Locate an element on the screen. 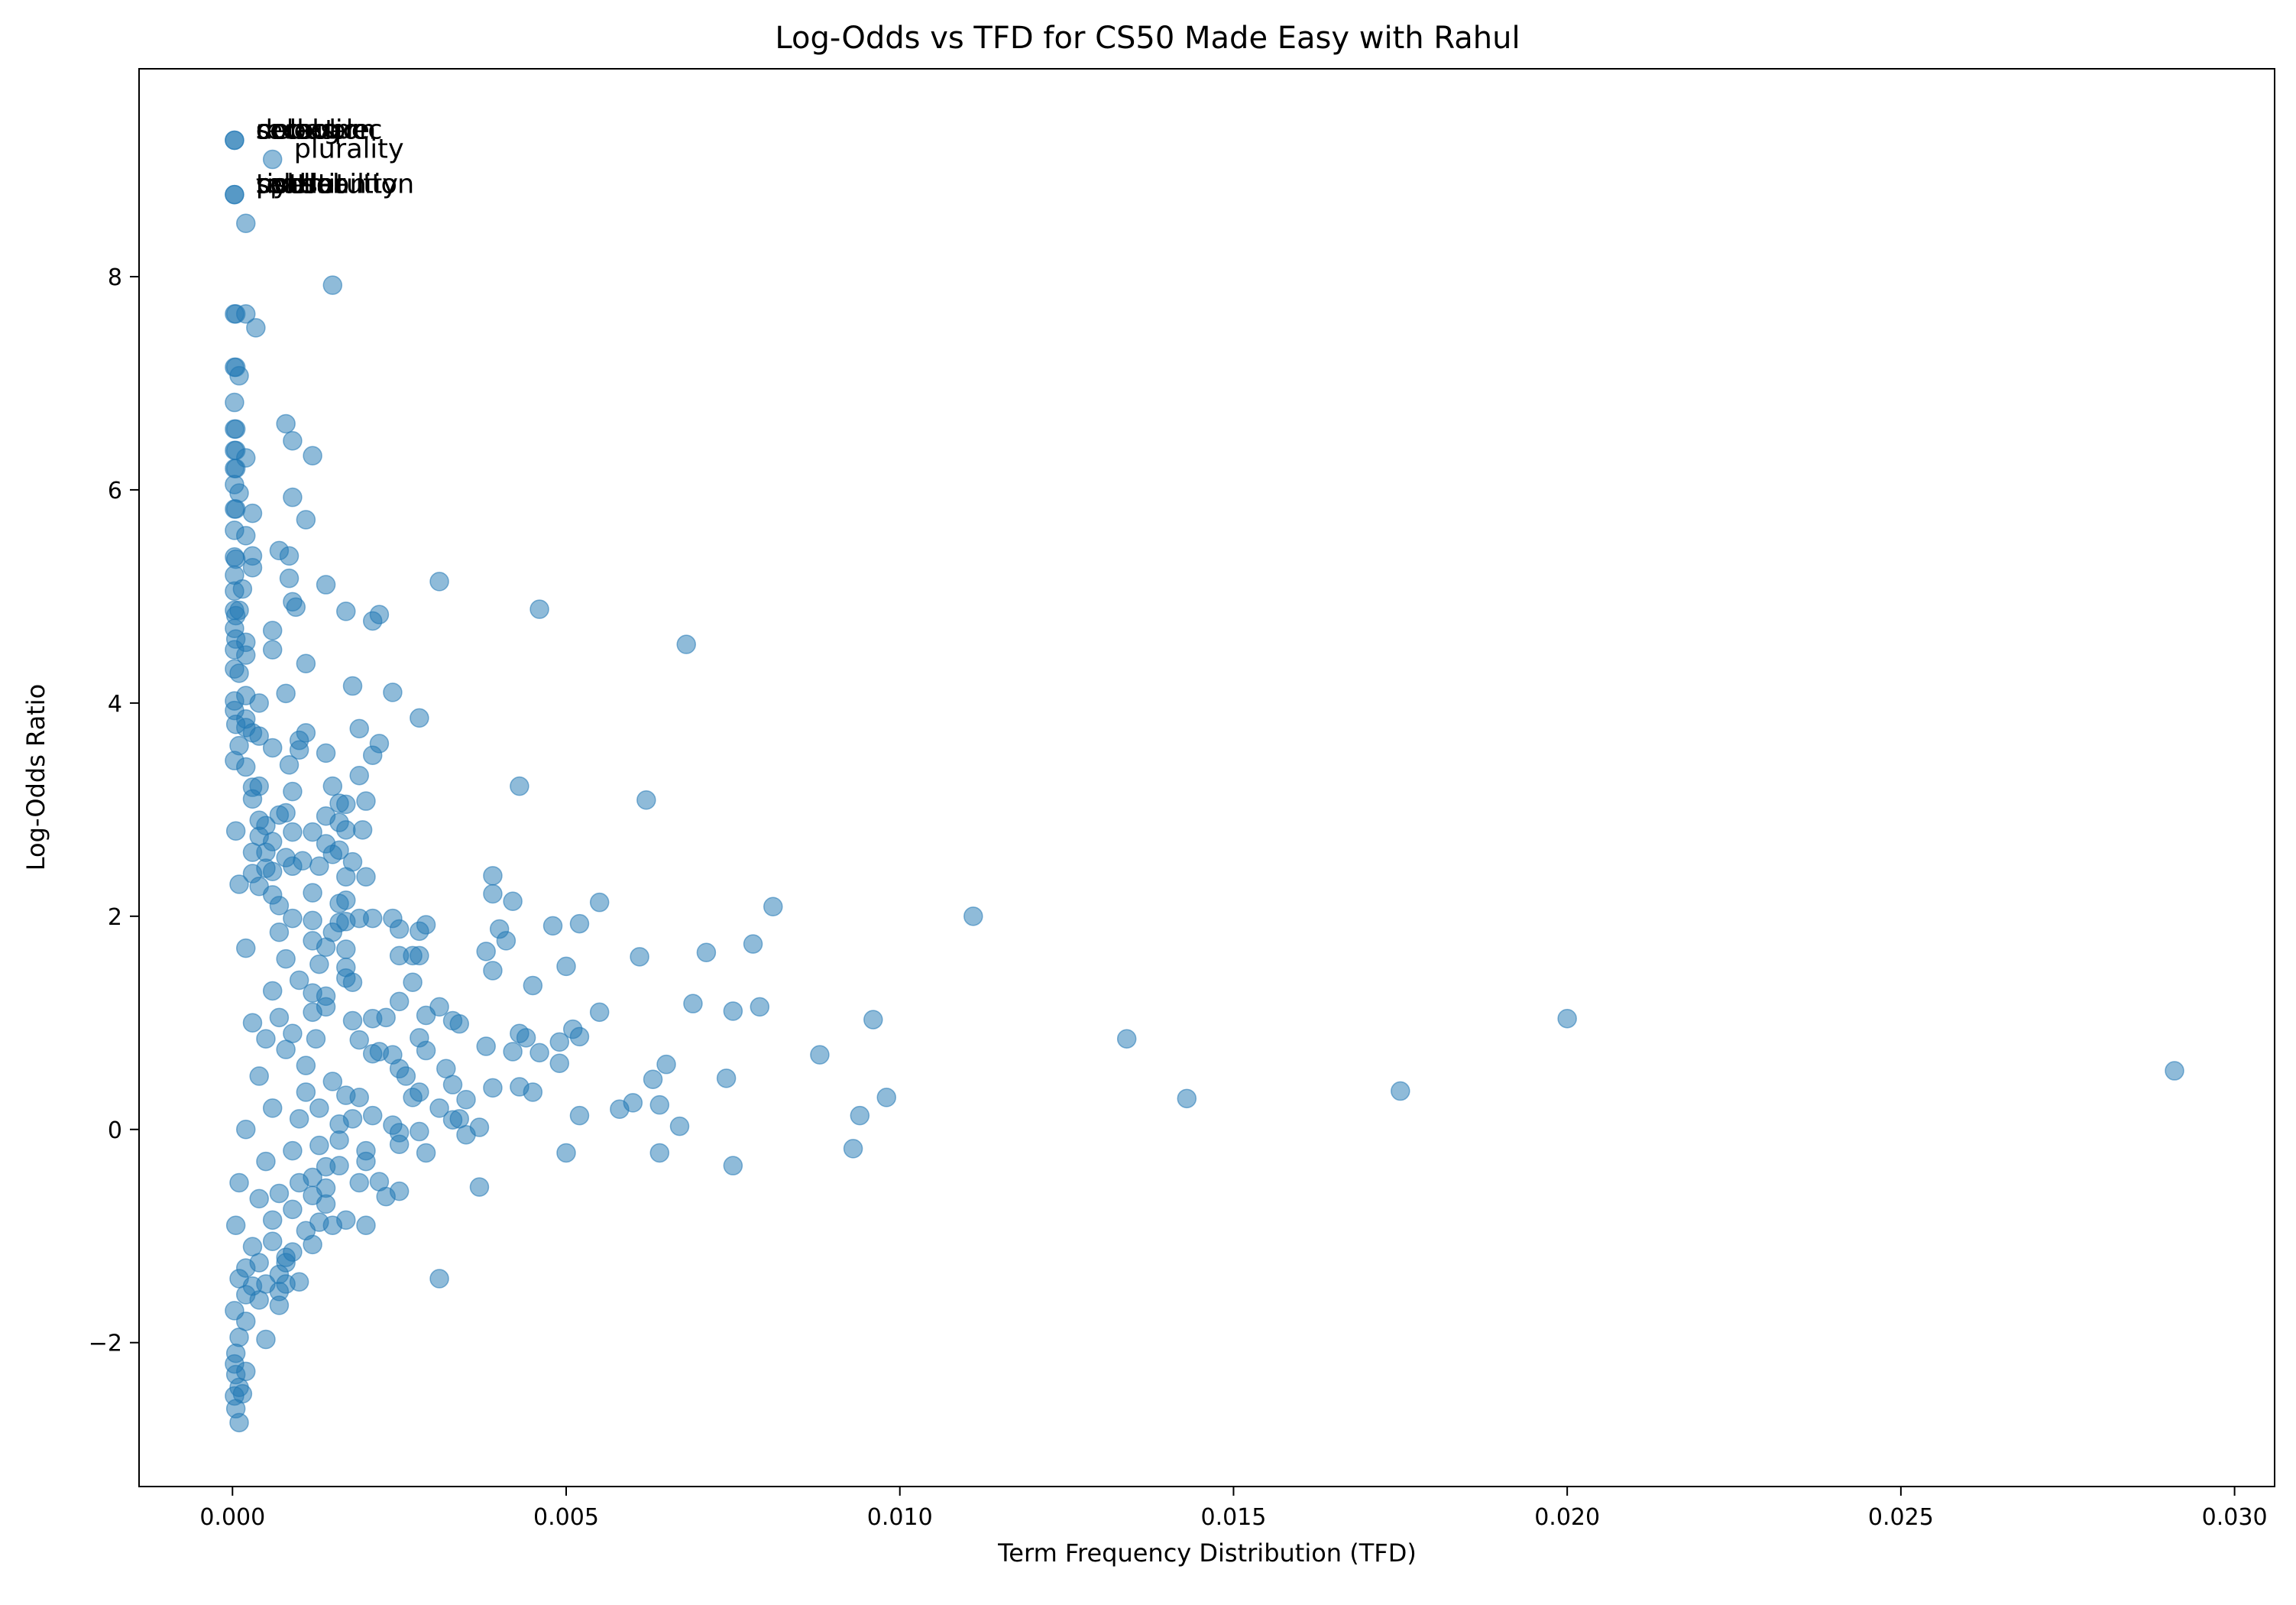 The height and width of the screenshot is (1605, 2296). x-tick-label: 0.015 is located at coordinates (1233, 1517).